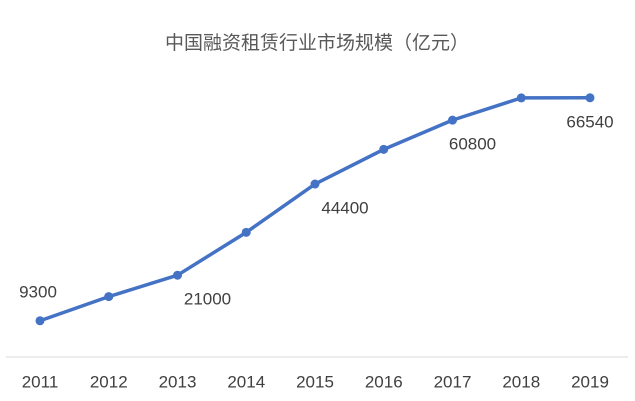  Describe the element at coordinates (384, 381) in the screenshot. I see `x-tick-label: 2016` at that location.